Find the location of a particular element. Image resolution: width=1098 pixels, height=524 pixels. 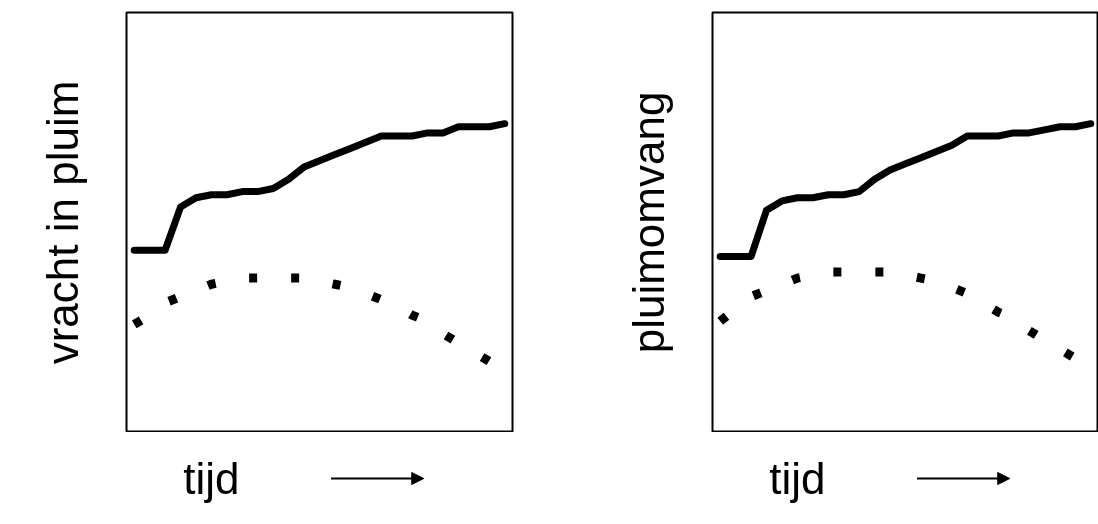

y-axis-title: vracht in pluim is located at coordinates (62, 222).